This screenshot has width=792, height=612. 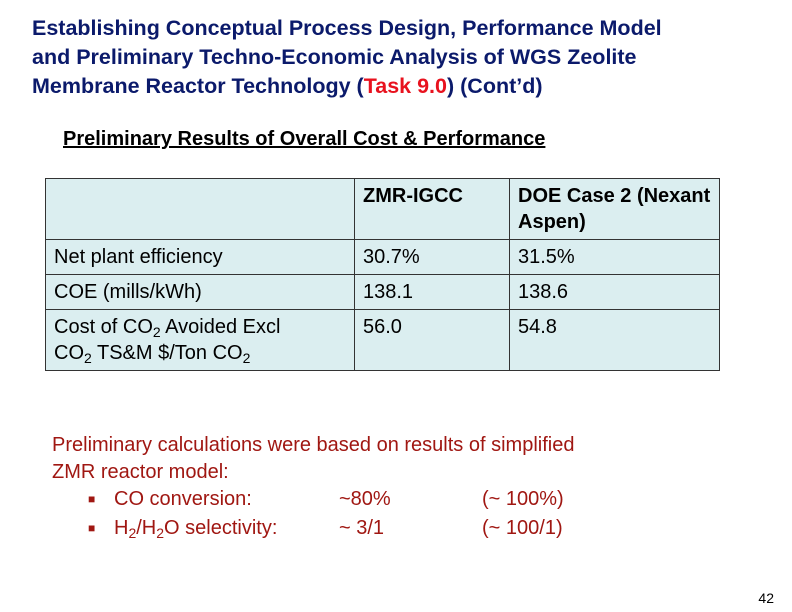 I want to click on bullet-reference: (~ 100/1), so click(x=522, y=528).